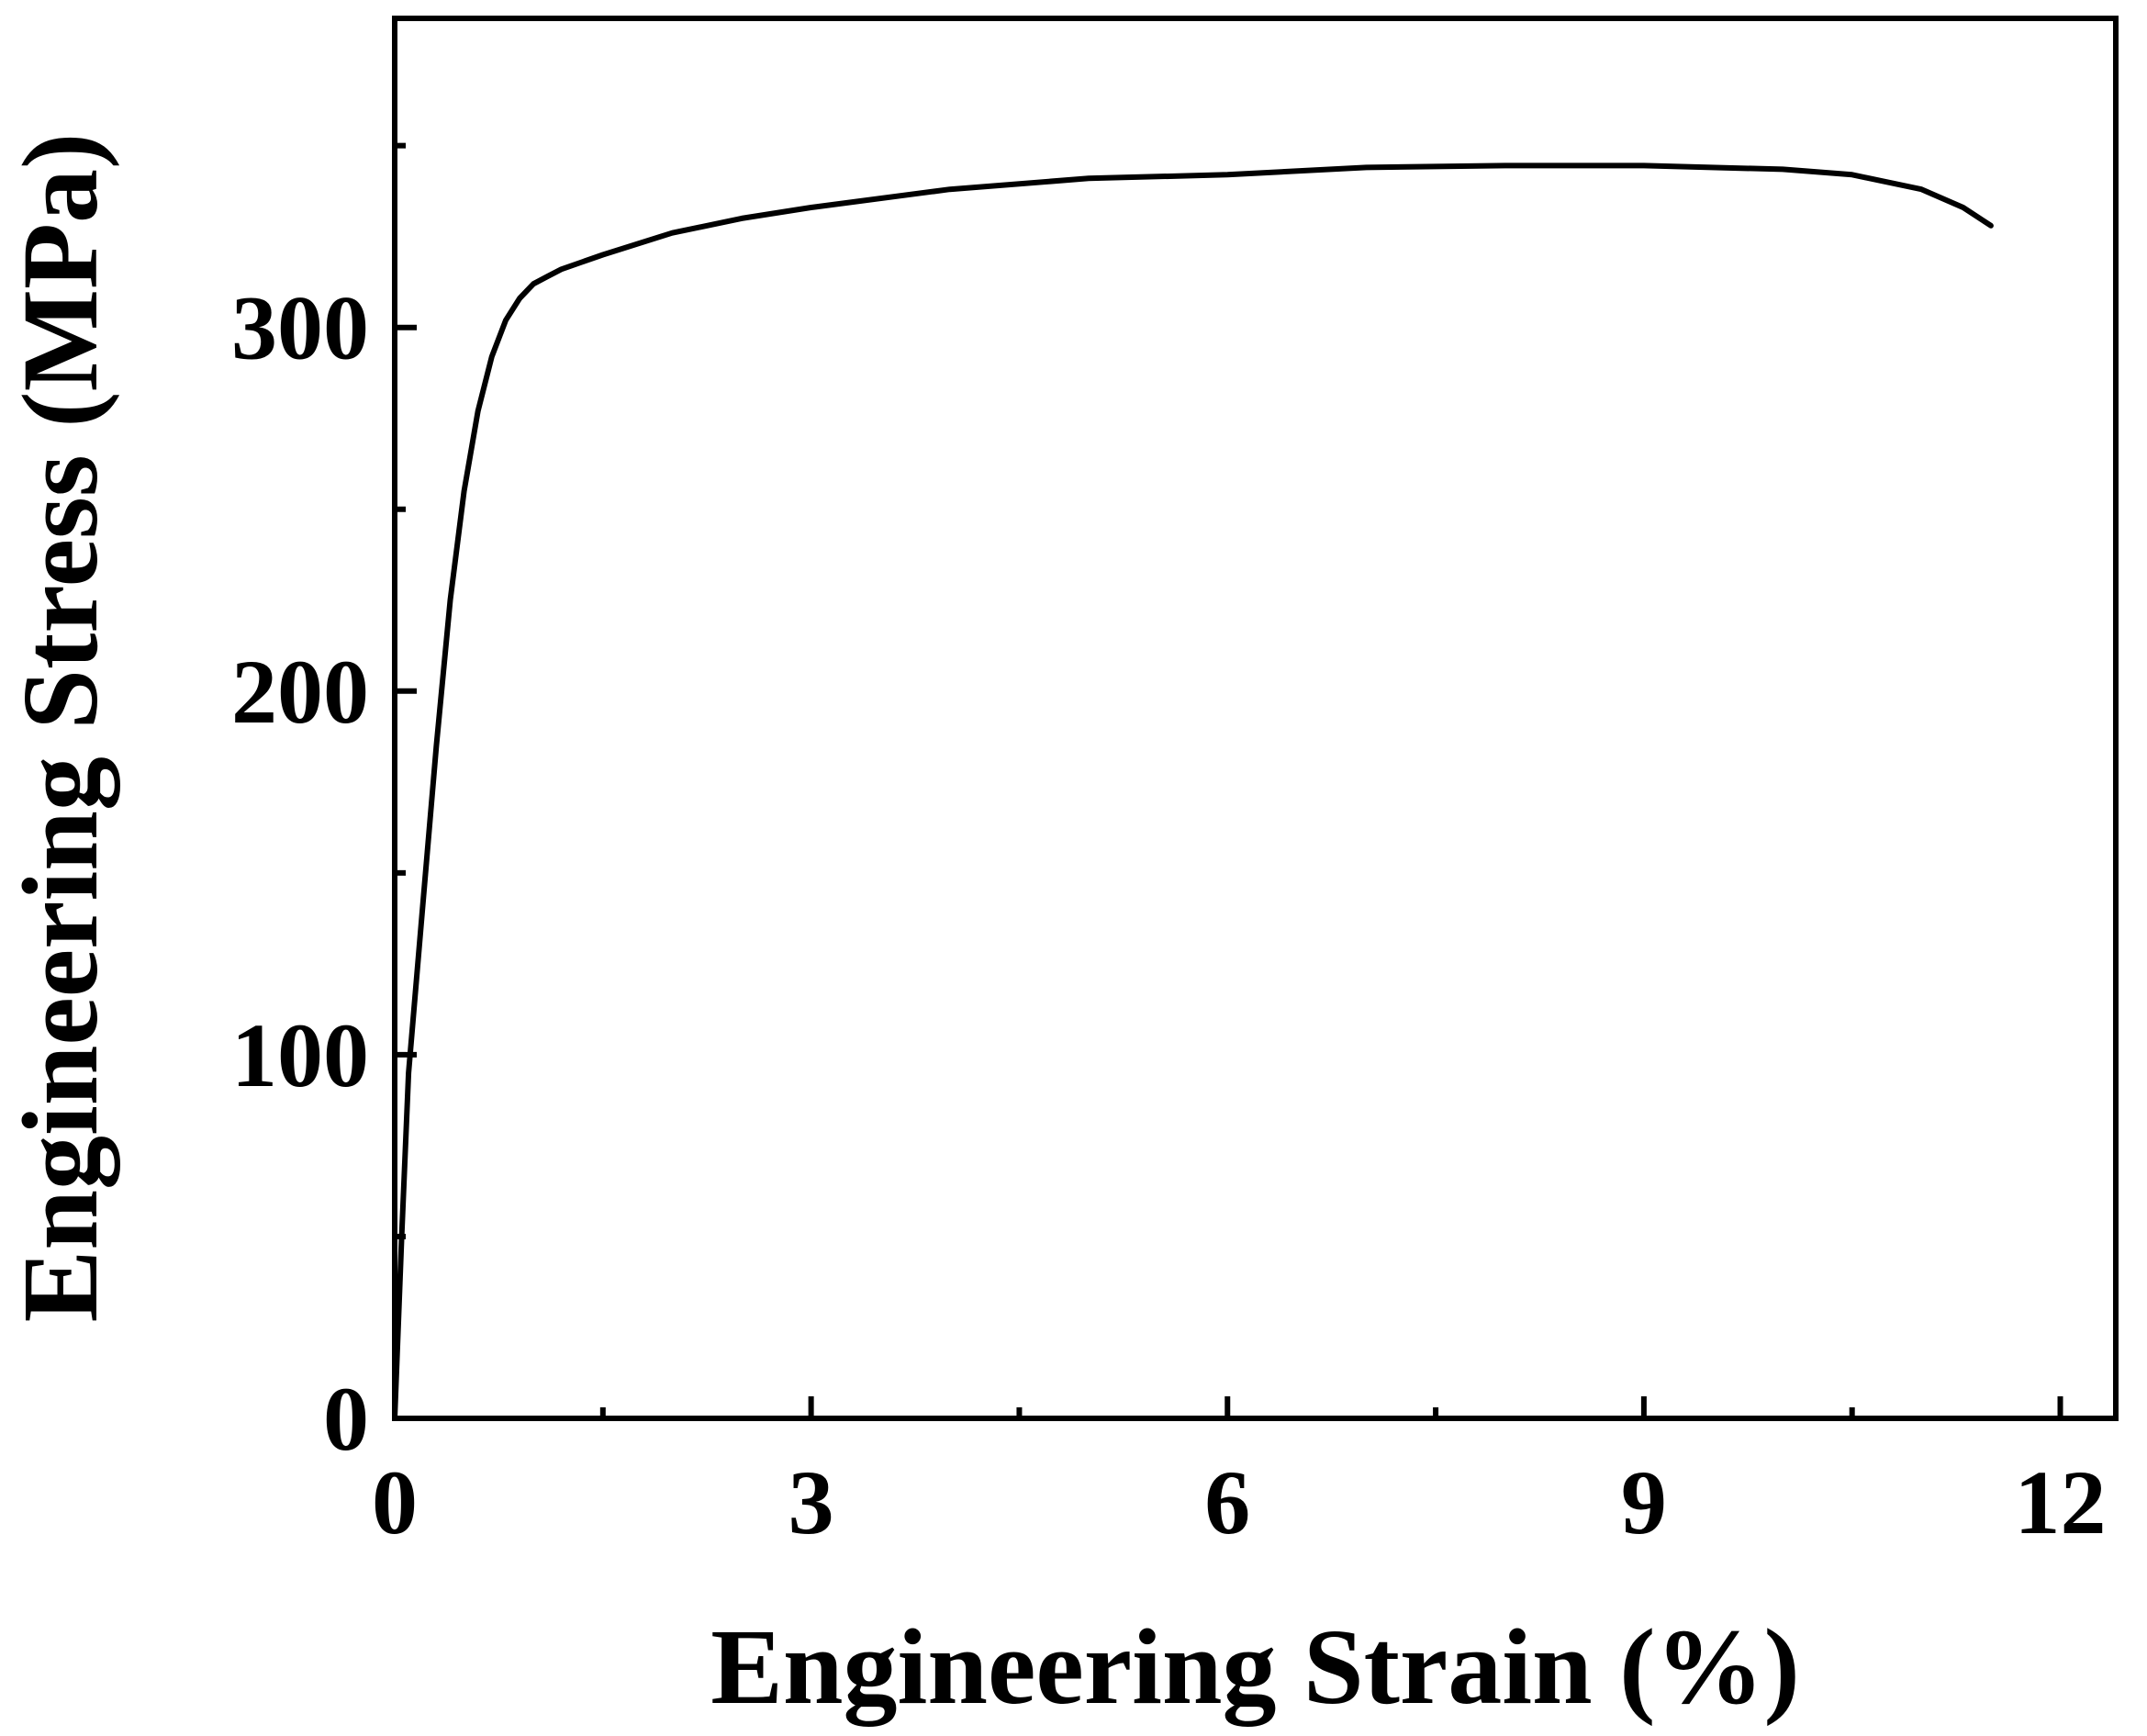  What do you see at coordinates (2061, 1502) in the screenshot?
I see `x-tick-label: 12` at bounding box center [2061, 1502].